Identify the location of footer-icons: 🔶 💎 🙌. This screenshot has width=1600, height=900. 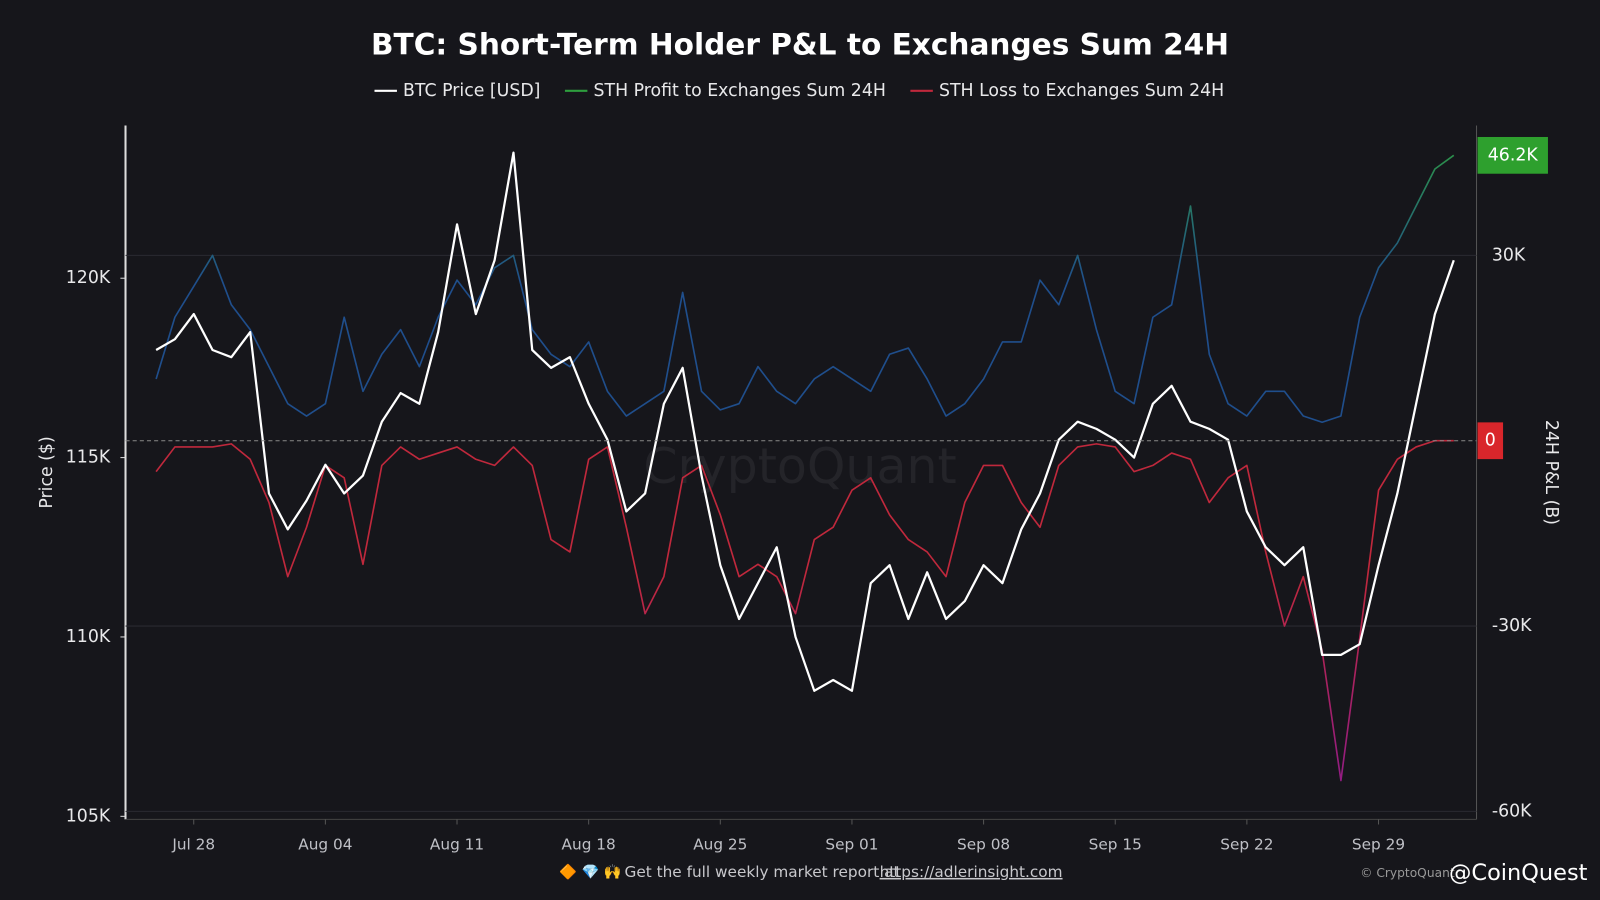
(590, 871).